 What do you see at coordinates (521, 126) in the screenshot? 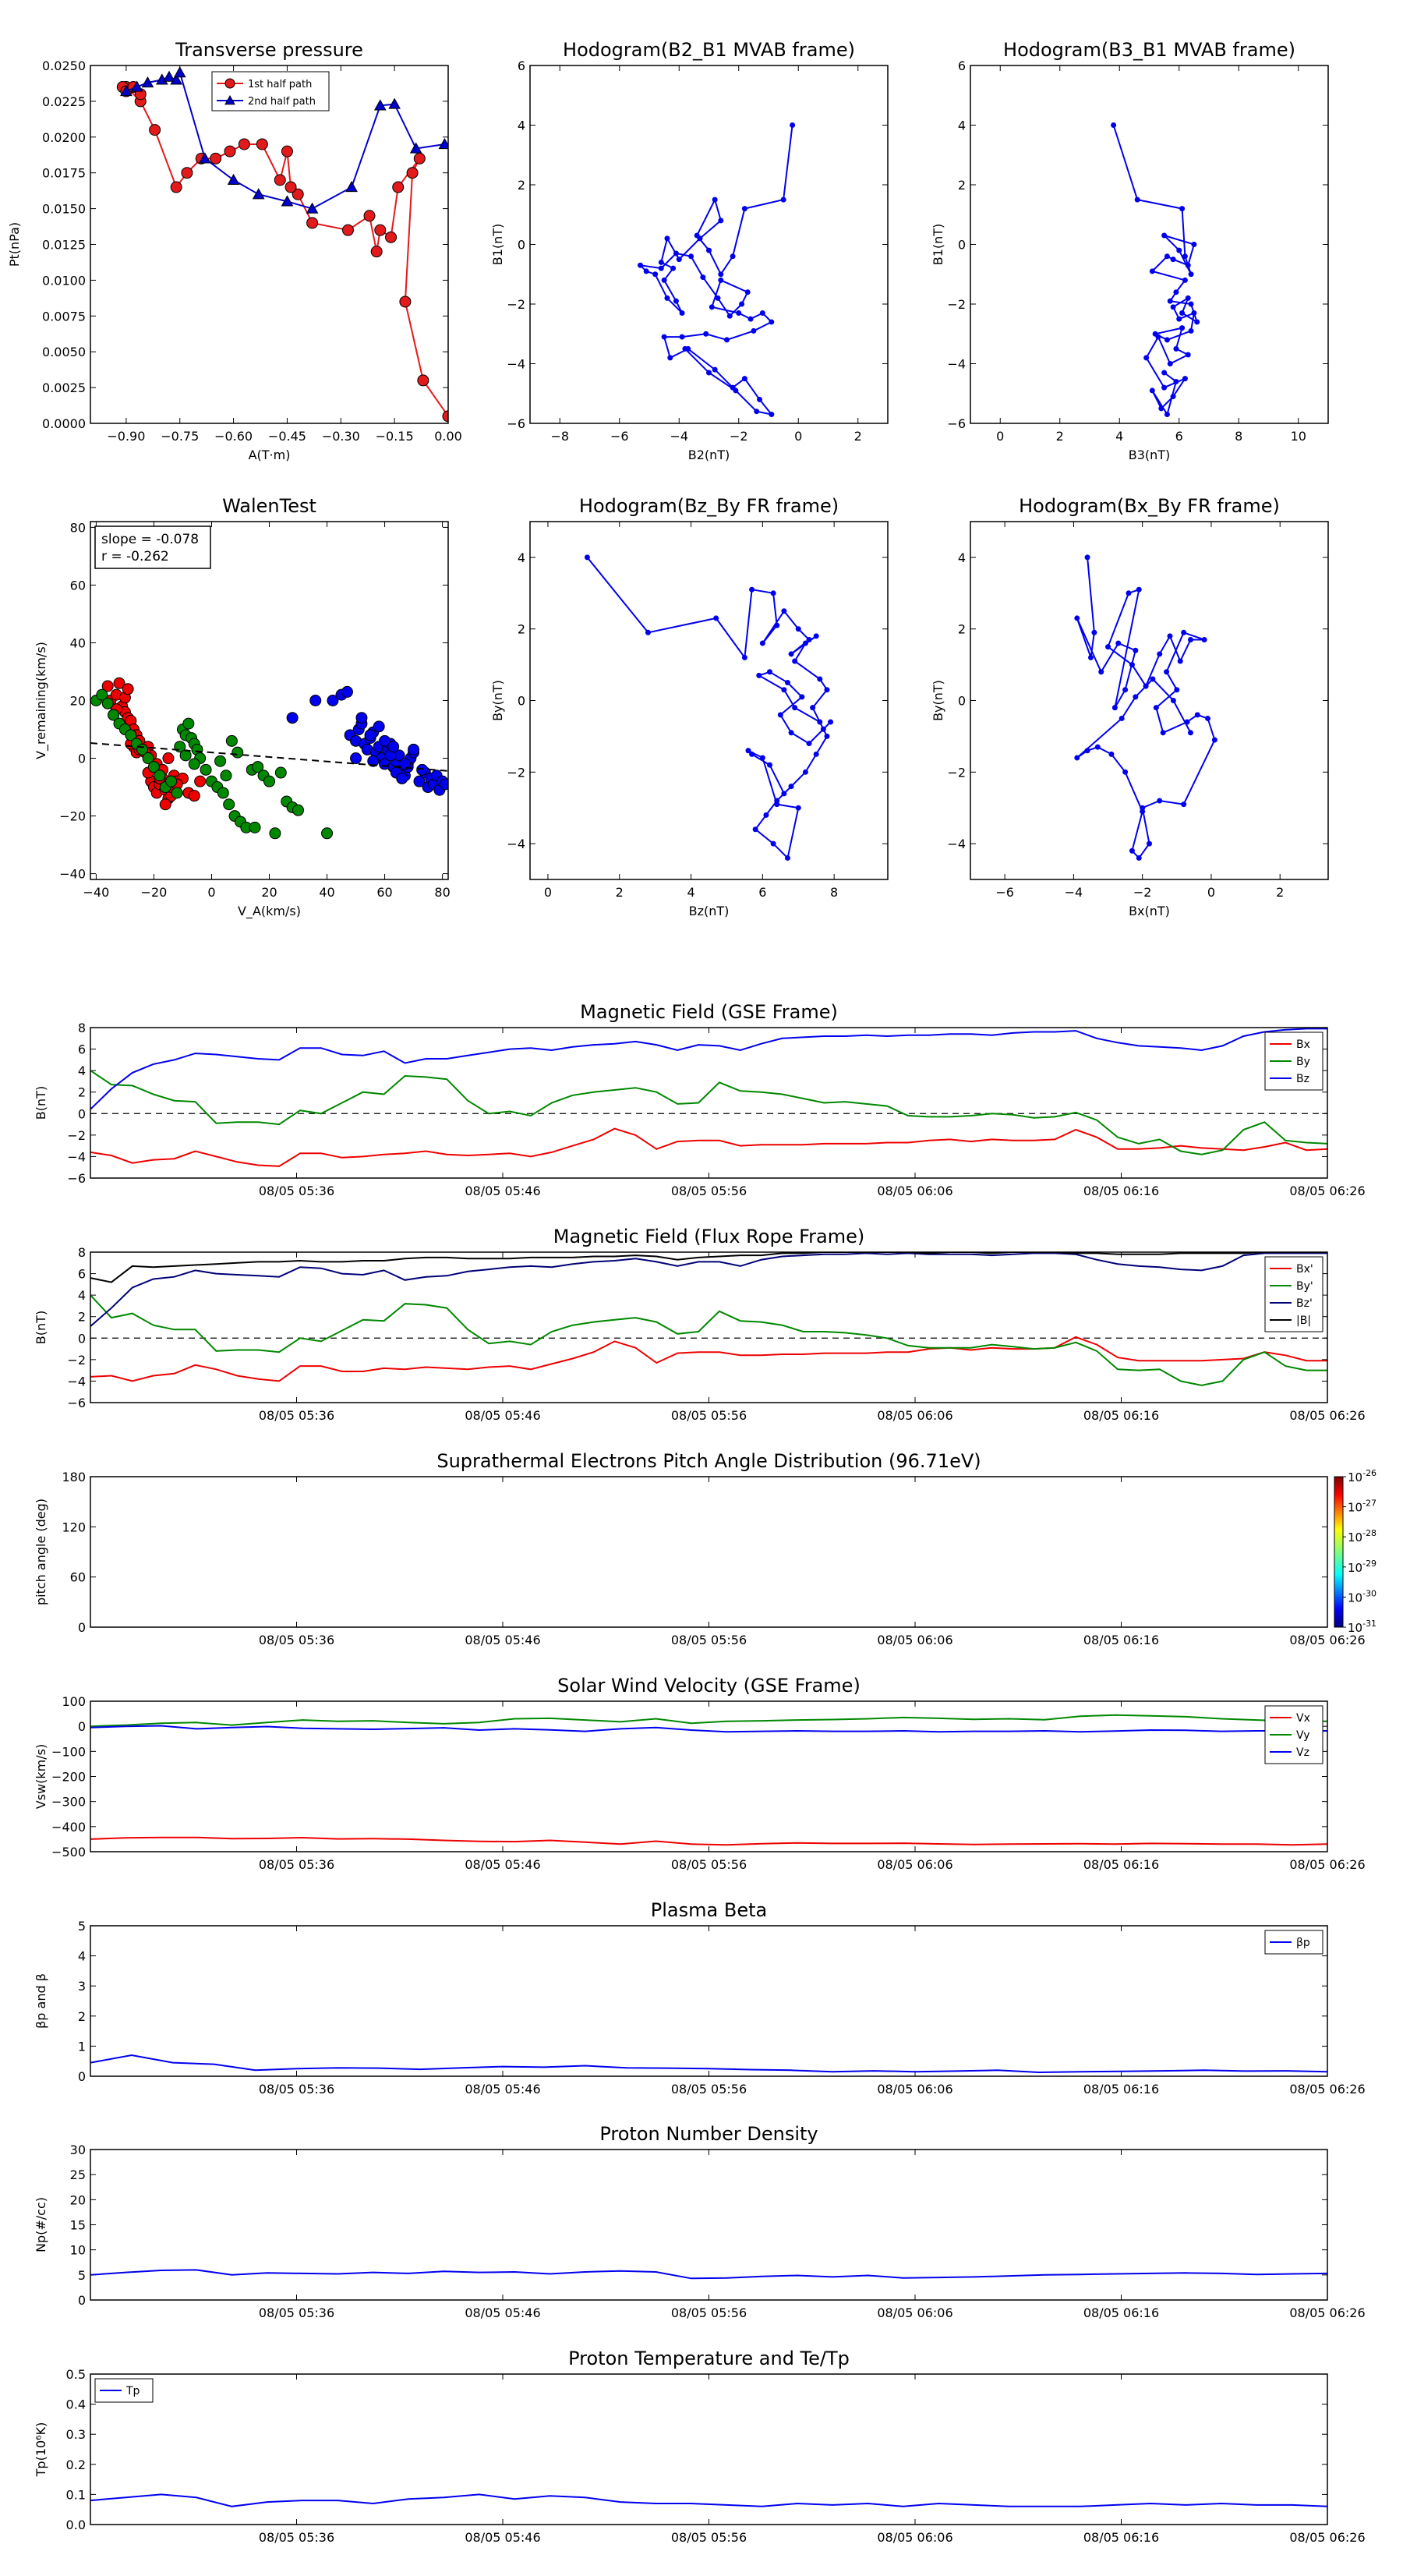
I see `y-tick-label: 4` at bounding box center [521, 126].